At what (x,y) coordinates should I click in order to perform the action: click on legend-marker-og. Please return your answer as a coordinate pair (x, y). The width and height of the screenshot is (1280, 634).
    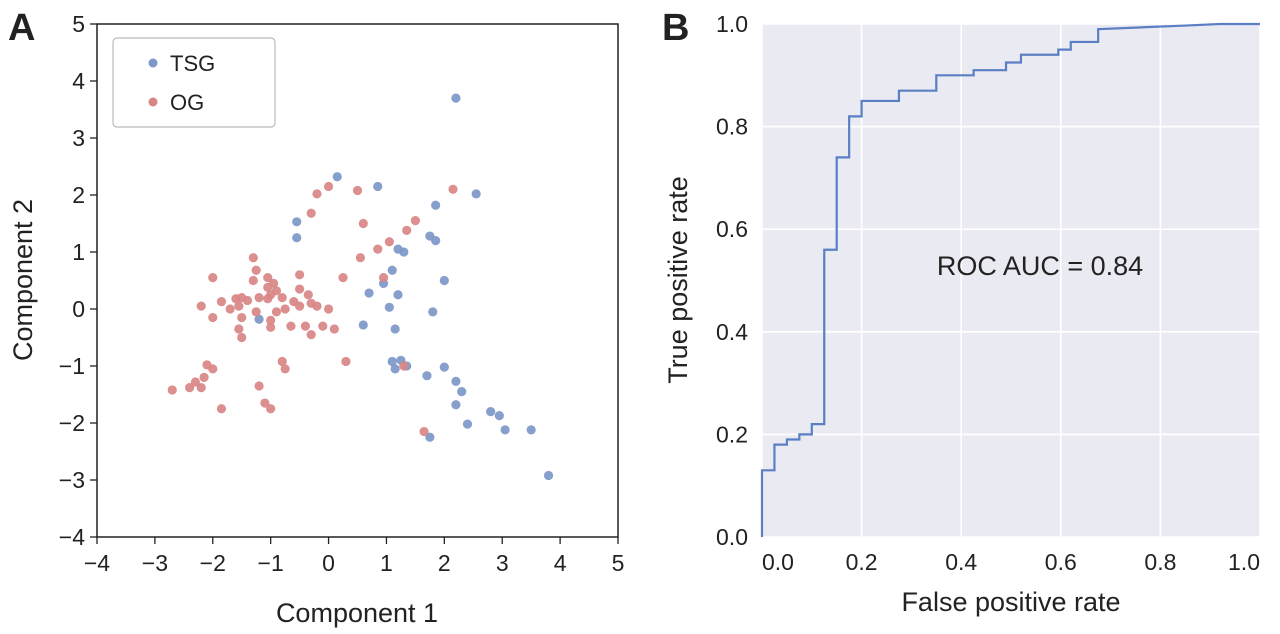
    Looking at the image, I should click on (153, 102).